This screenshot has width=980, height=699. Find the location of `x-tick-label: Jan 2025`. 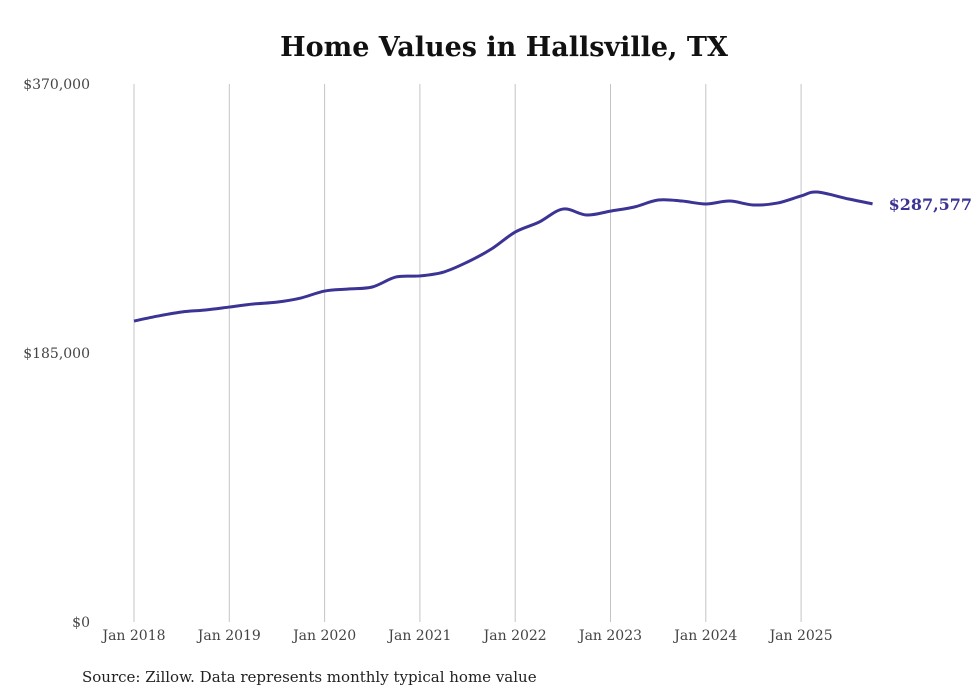

x-tick-label: Jan 2025 is located at coordinates (800, 636).